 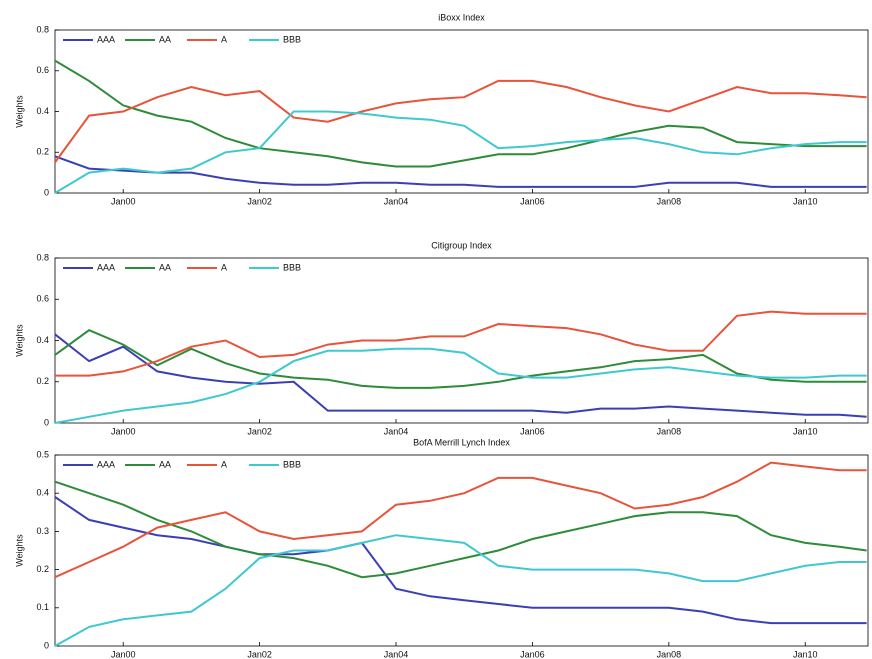 I want to click on y-tick-label: 0.3, so click(x=42, y=531).